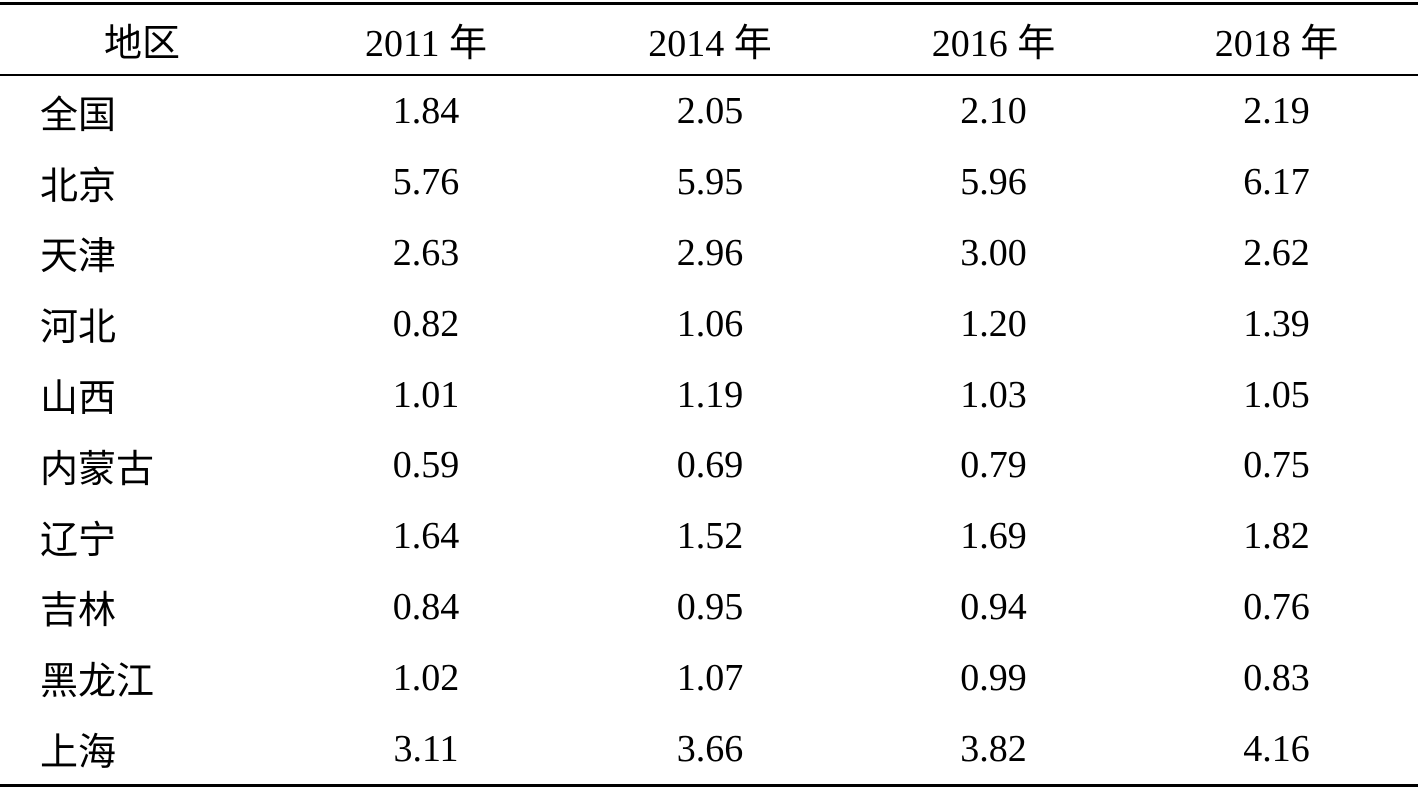 The image size is (1418, 787). I want to click on value-cell: 1.84, so click(426, 111).